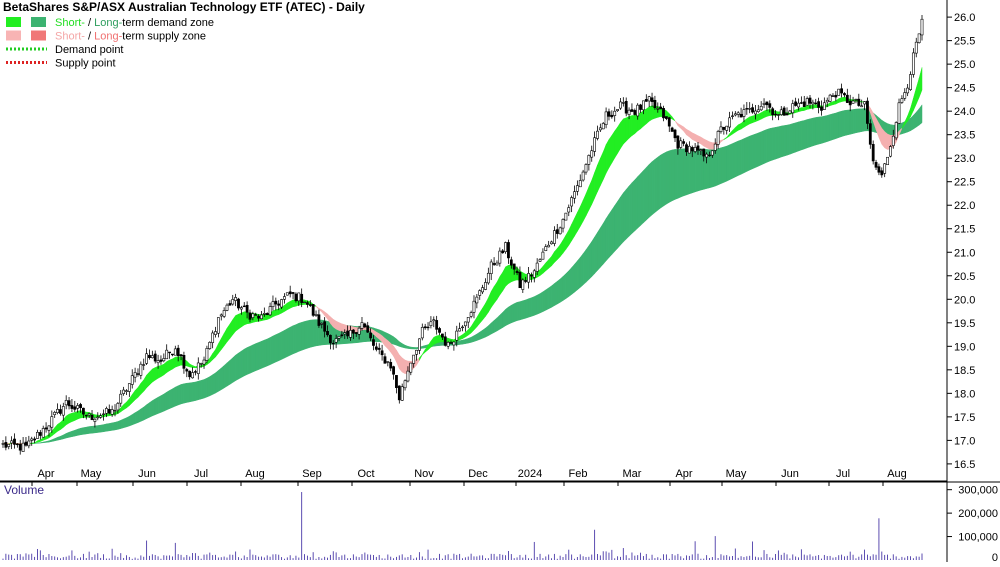 This screenshot has width=1000, height=567. What do you see at coordinates (964, 465) in the screenshot?
I see `price-tick-label: 16.5` at bounding box center [964, 465].